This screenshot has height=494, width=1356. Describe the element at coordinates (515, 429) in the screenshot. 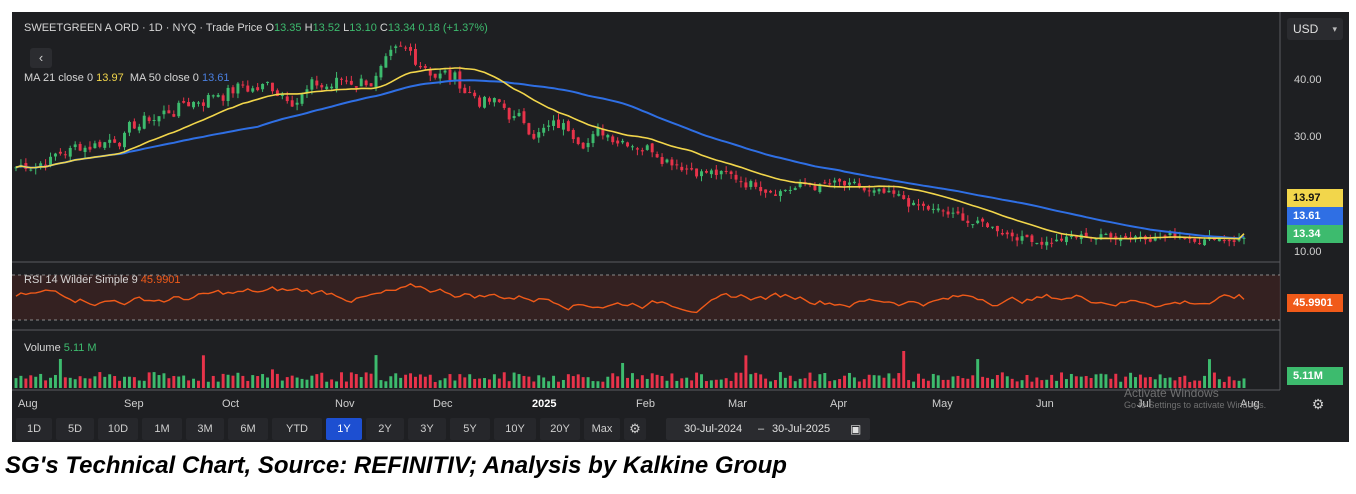

I see `range-10y-button: 10Y` at that location.